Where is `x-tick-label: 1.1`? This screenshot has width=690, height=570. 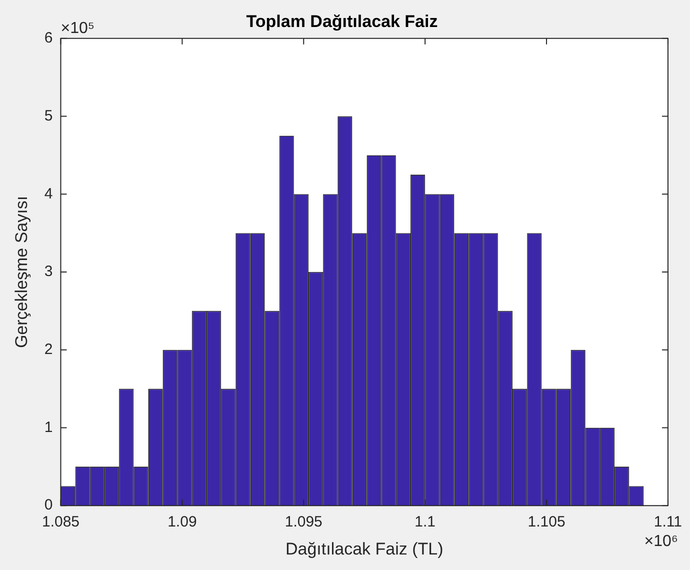
x-tick-label: 1.1 is located at coordinates (425, 522).